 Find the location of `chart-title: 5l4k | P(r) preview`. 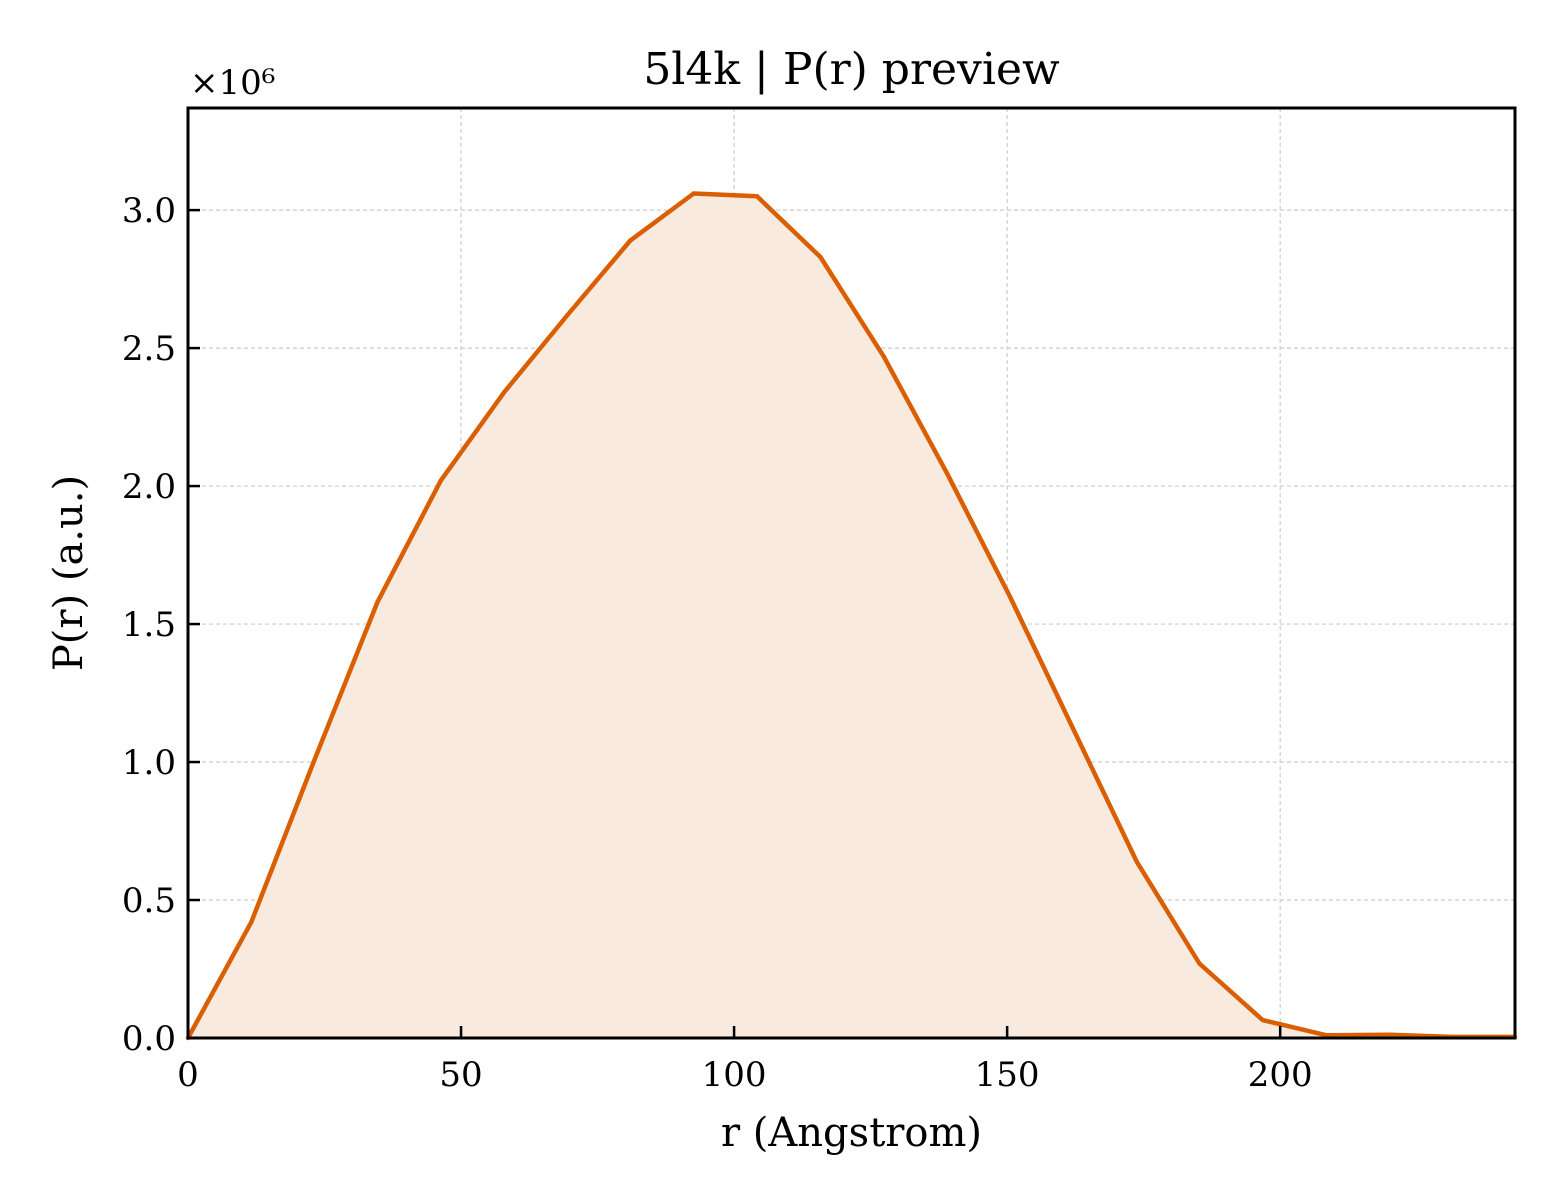

chart-title: 5l4k | P(r) preview is located at coordinates (851, 69).